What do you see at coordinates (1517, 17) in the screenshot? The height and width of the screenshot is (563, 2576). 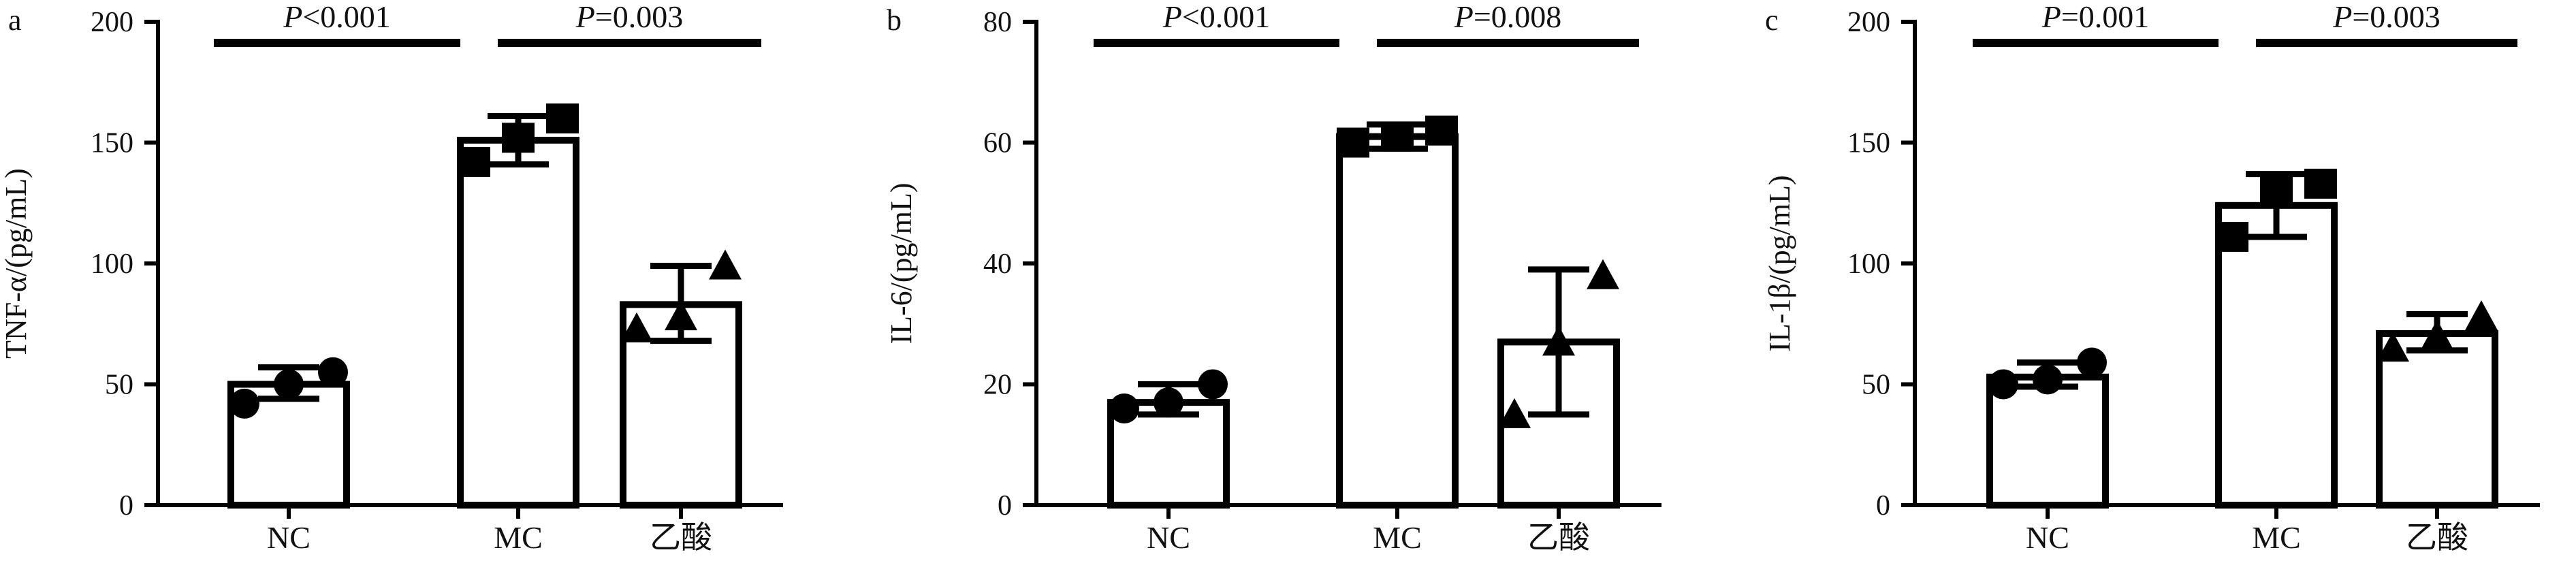 I see `significance-label-value: =0.008` at bounding box center [1517, 17].